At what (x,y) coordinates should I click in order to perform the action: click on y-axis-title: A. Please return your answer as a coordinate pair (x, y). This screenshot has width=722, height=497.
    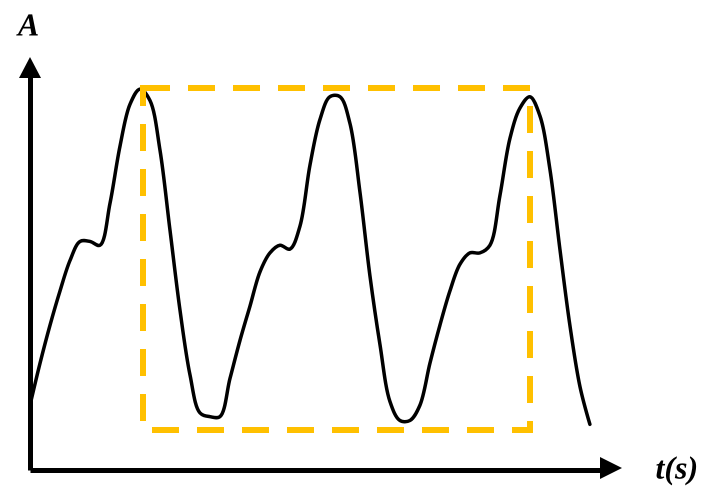
    Looking at the image, I should click on (28, 24).